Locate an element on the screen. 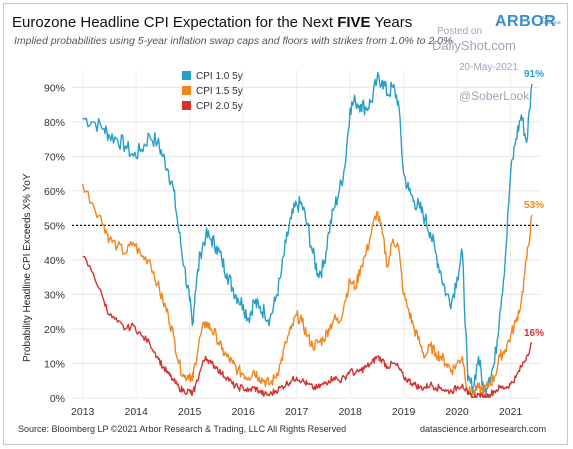  watermark-handle: @SoberLook is located at coordinates (494, 96).